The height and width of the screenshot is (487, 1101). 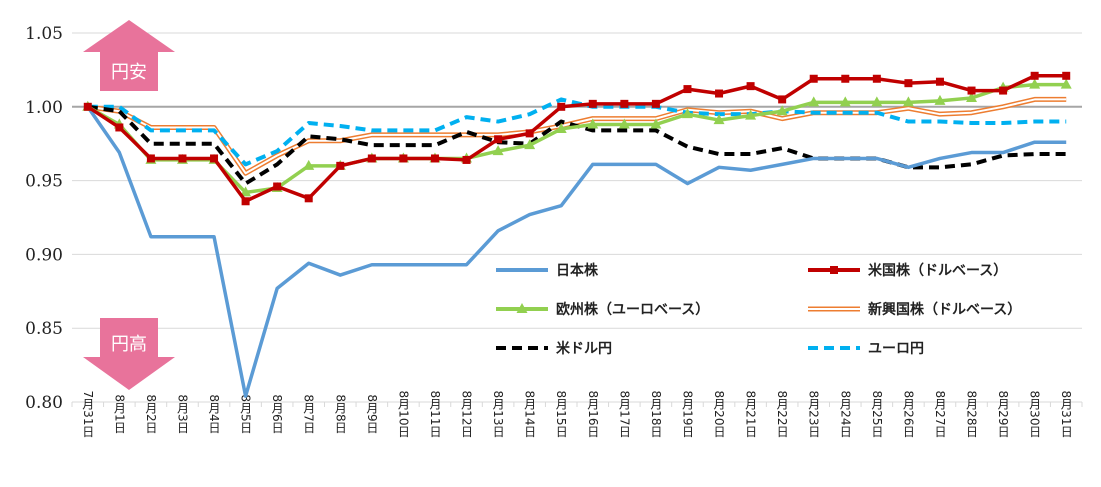 What do you see at coordinates (814, 414) in the screenshot?
I see `x-tick-label: 8月23日` at bounding box center [814, 414].